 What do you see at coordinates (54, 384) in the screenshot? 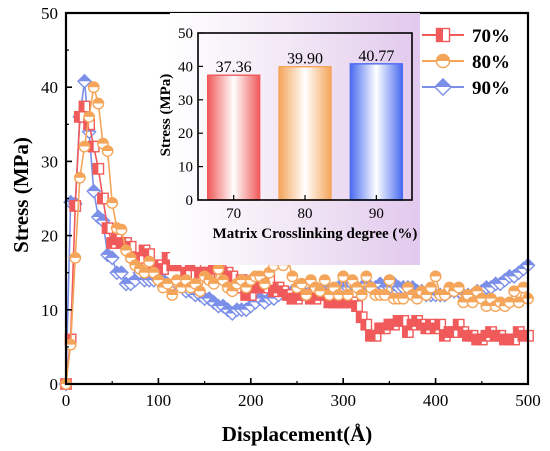
I see `y-tick-label: 0` at bounding box center [54, 384].